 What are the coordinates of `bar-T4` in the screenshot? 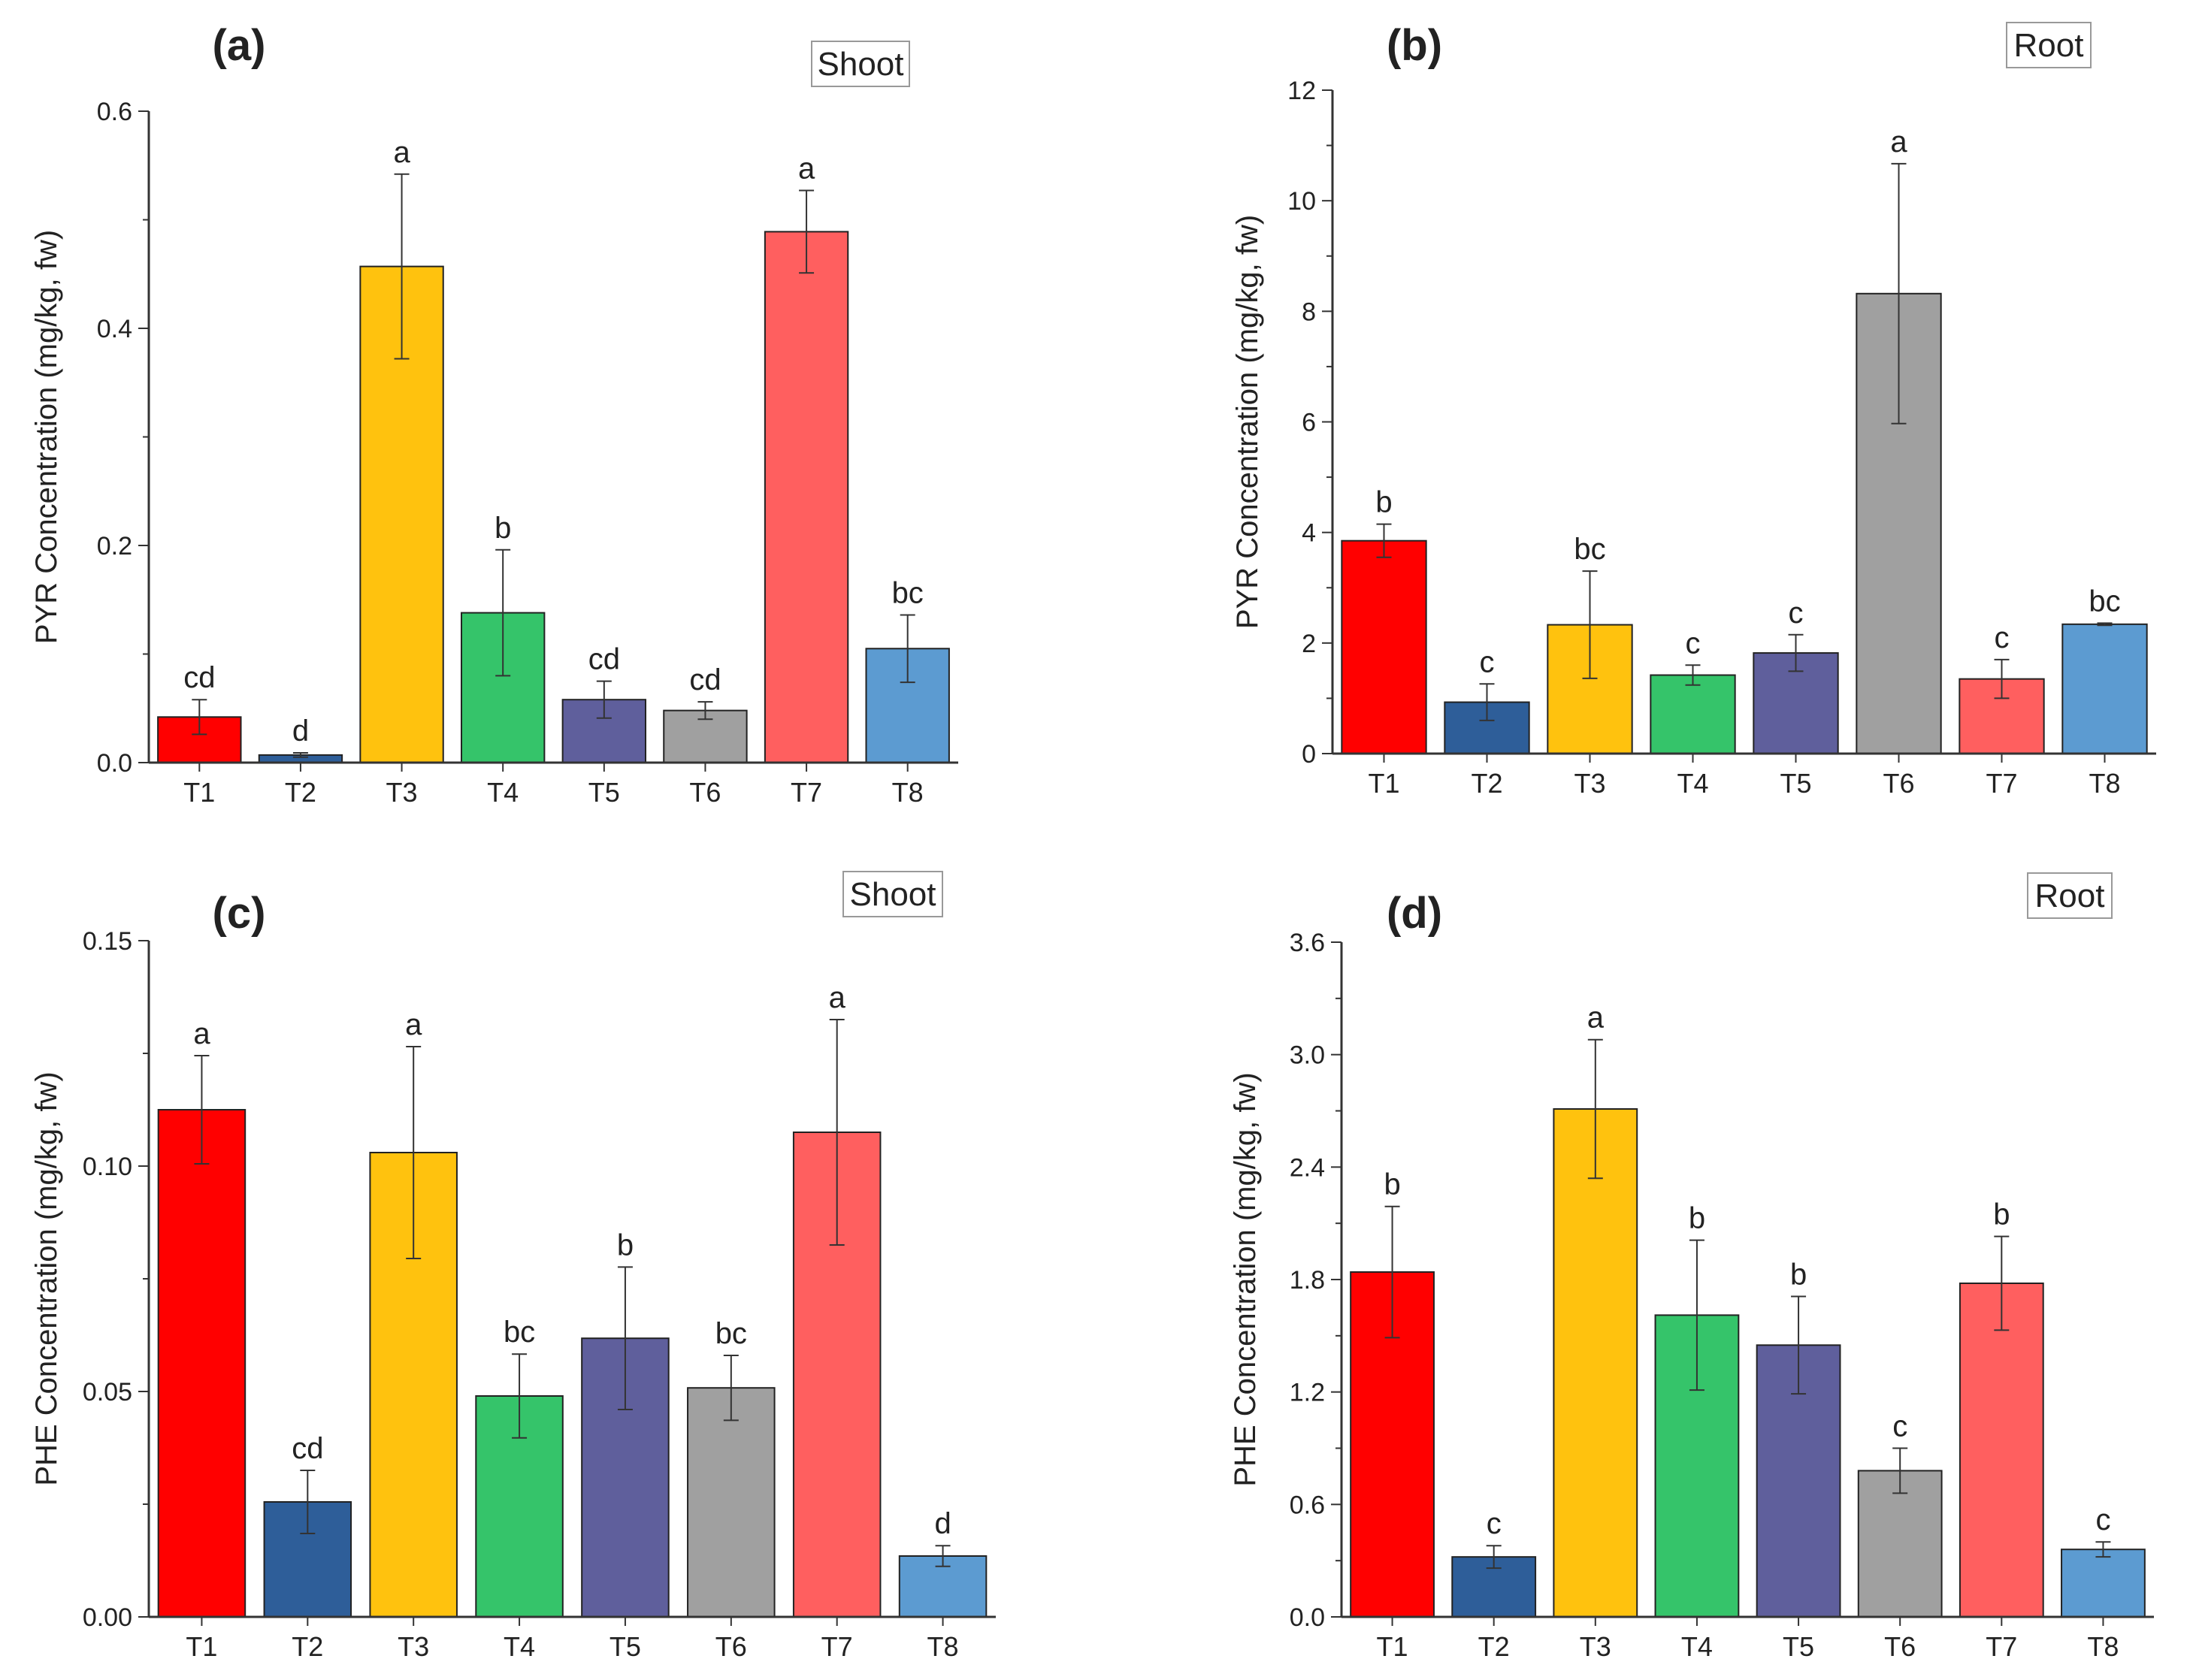 It's located at (1693, 714).